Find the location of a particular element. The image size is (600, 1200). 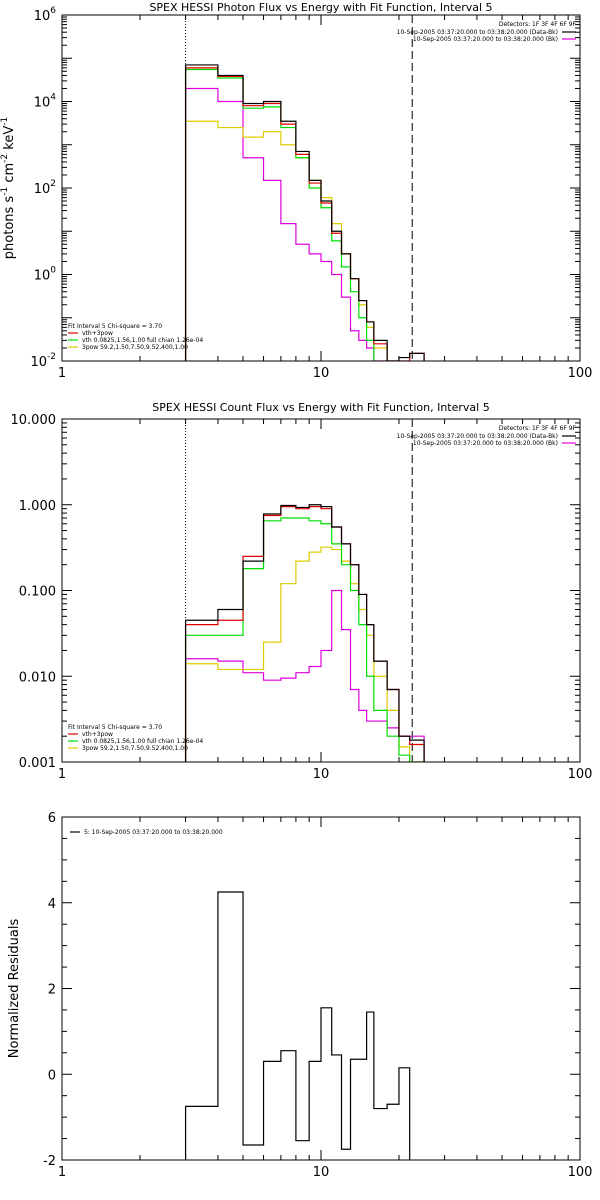

y-tick-label: 10⁰ is located at coordinates (45, 275).